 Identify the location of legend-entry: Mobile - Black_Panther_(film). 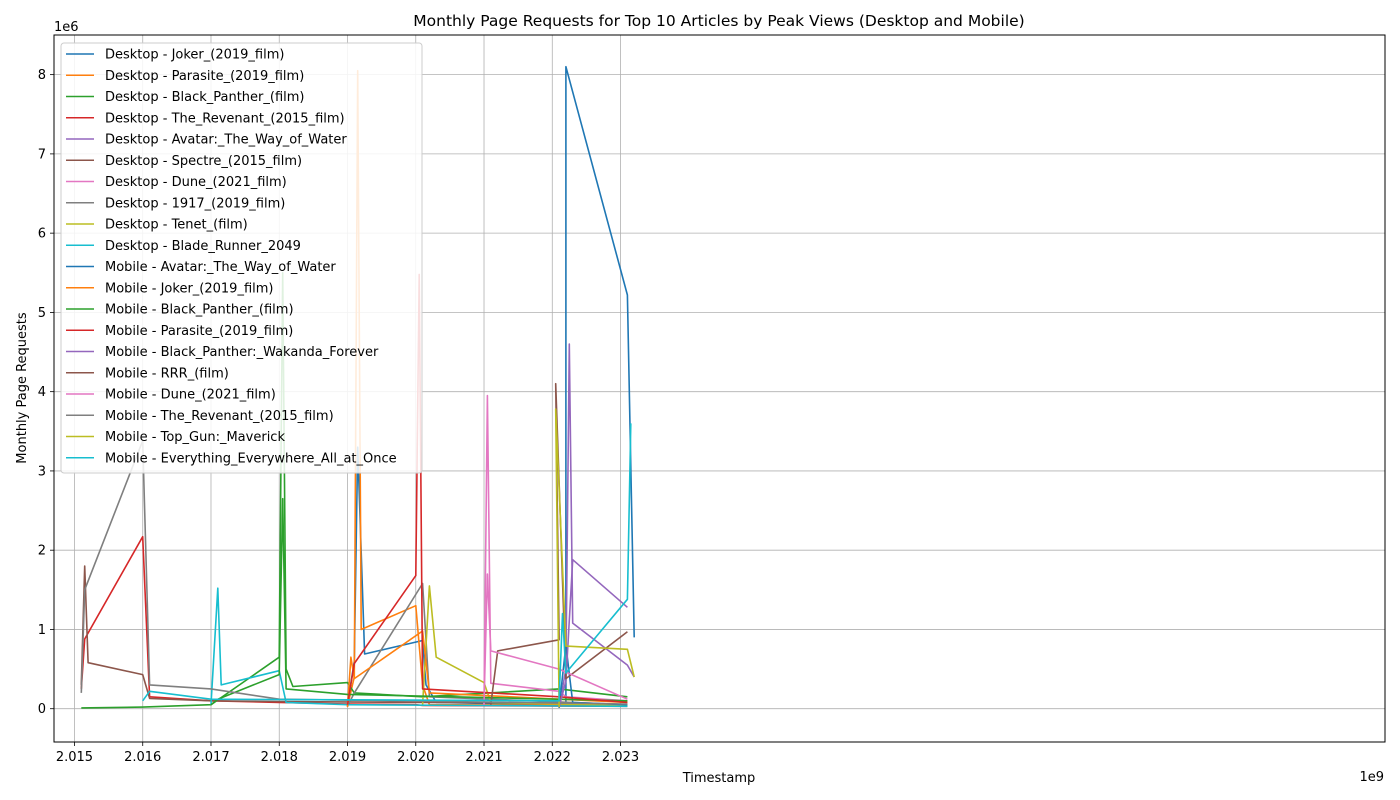
(199, 310).